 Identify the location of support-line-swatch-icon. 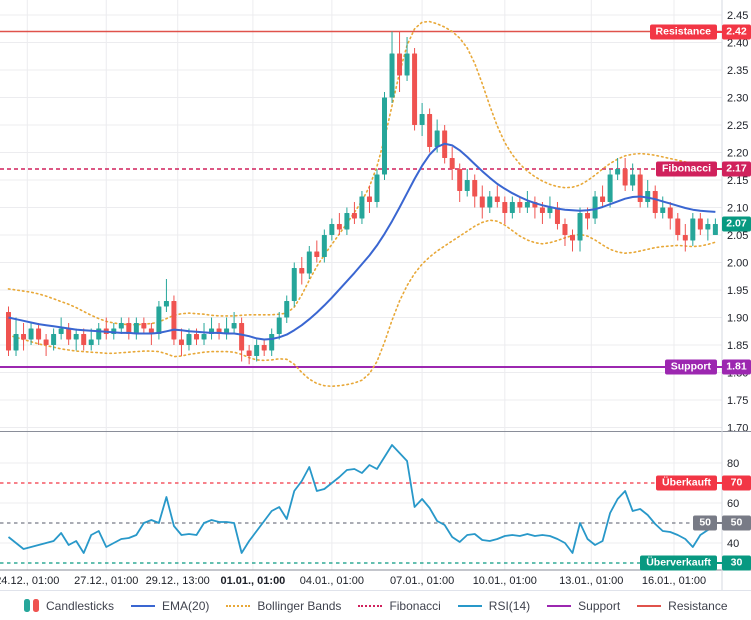
(559, 605).